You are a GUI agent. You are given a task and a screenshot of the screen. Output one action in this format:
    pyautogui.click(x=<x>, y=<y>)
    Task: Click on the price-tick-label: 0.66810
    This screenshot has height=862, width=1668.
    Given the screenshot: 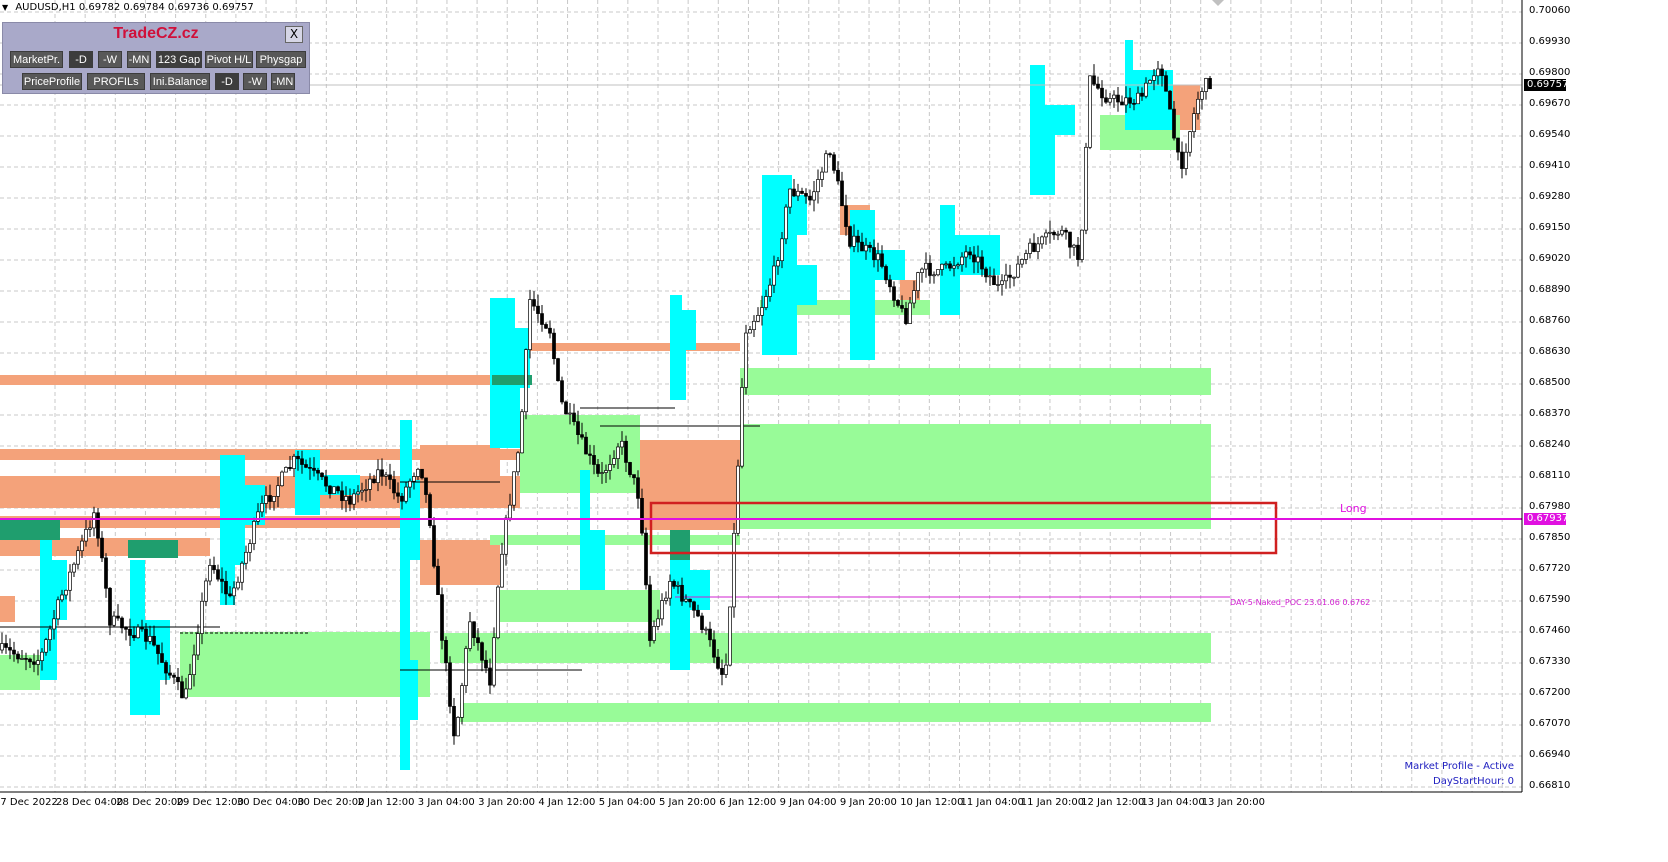 What is the action you would take?
    pyautogui.click(x=1550, y=785)
    